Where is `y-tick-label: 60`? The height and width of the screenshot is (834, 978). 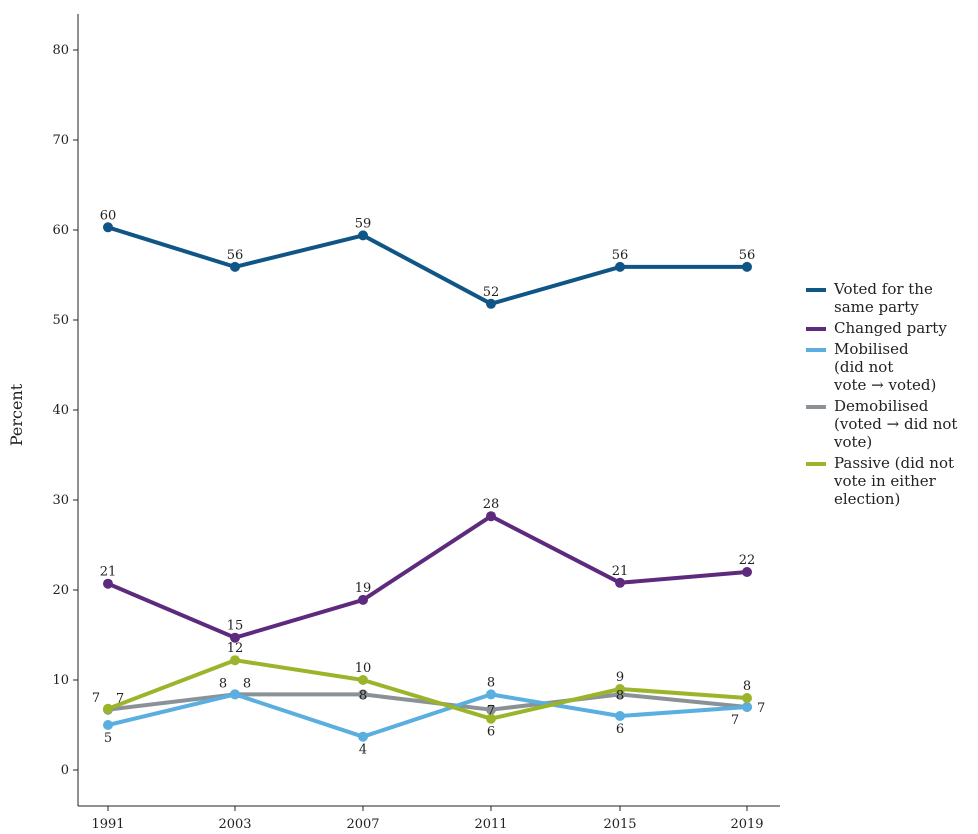
y-tick-label: 60 is located at coordinates (60, 230).